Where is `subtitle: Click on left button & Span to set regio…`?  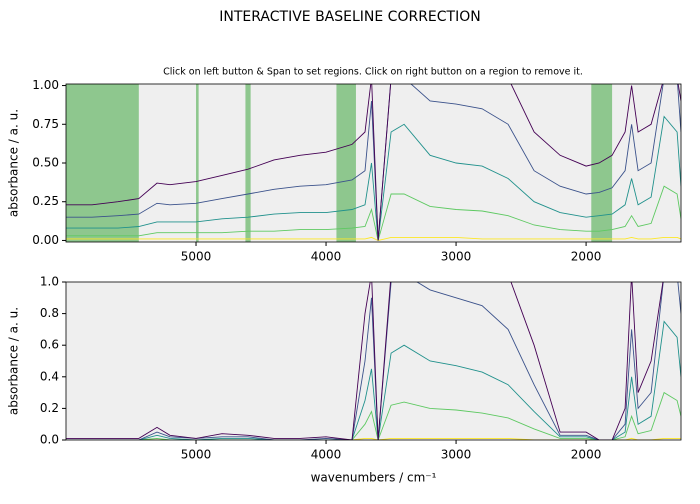 subtitle: Click on left button & Span to set regio… is located at coordinates (373, 72).